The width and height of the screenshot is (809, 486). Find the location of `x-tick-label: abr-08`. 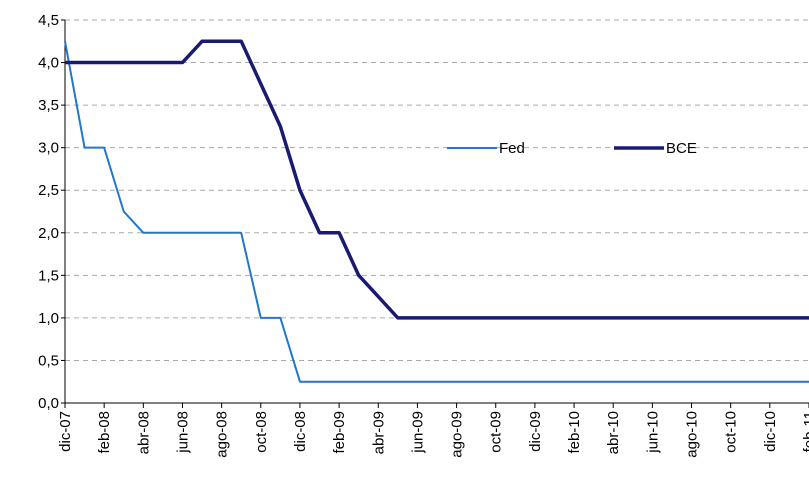

x-tick-label: abr-08 is located at coordinates (143, 432).